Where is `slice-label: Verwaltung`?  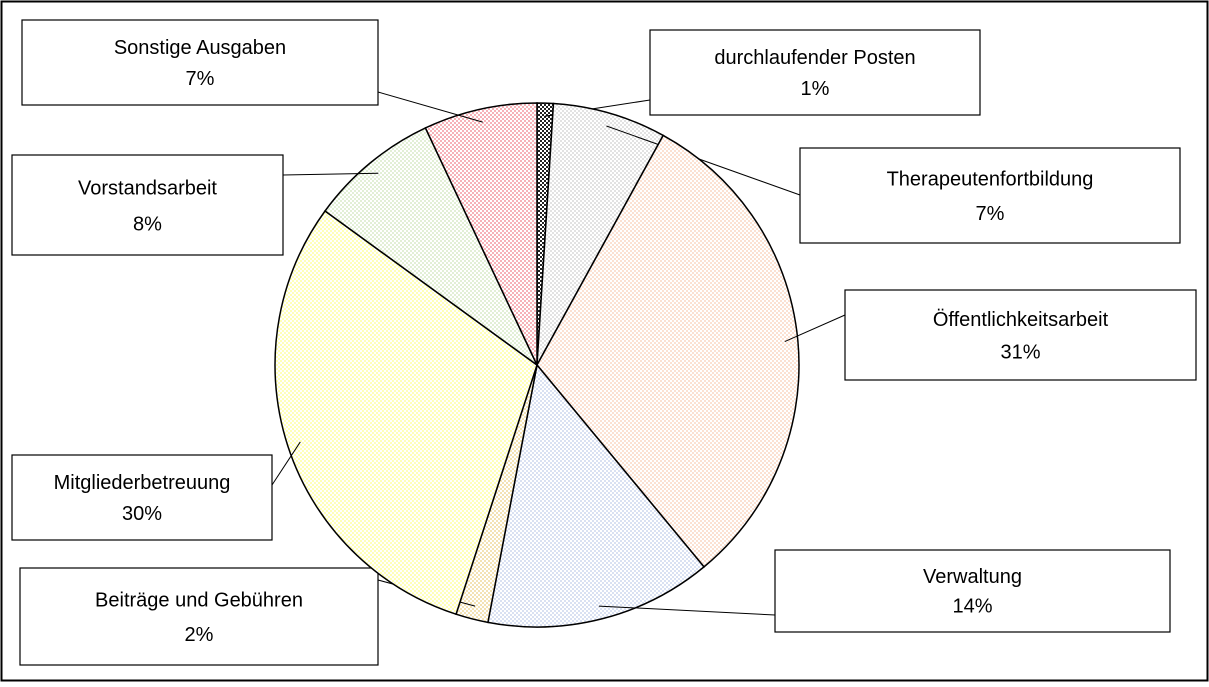
slice-label: Verwaltung is located at coordinates (972, 577).